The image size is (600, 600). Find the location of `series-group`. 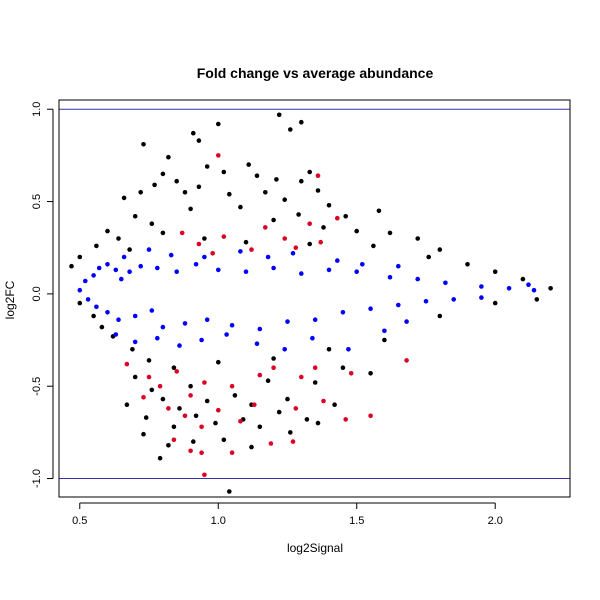

series-group is located at coordinates (307, 299).